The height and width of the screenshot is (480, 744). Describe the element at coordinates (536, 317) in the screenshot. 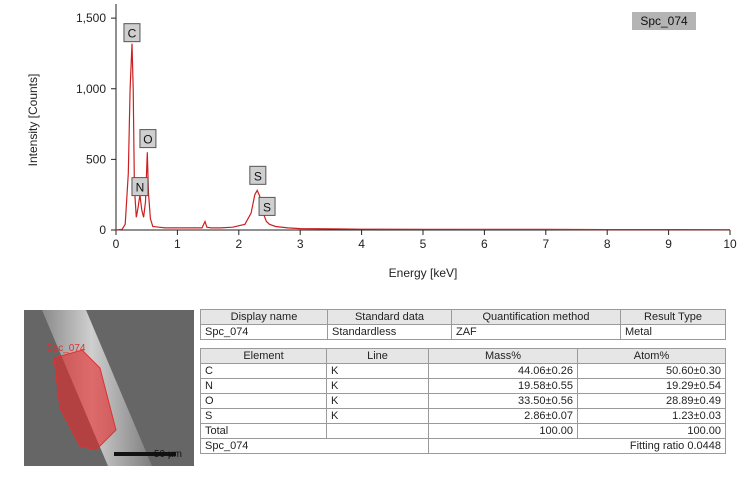

I see `header-quantification-method: Quantification method` at that location.